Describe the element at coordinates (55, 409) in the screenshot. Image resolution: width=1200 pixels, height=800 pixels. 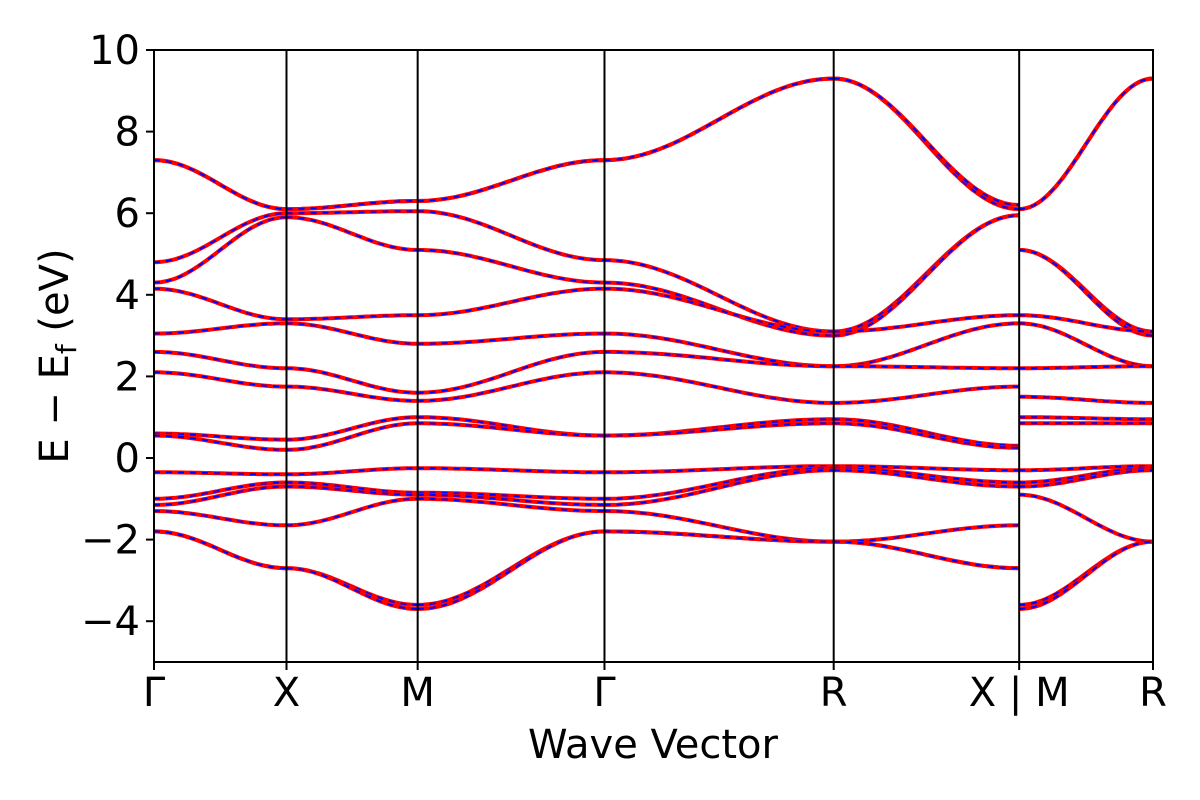
I see `y-axis-label-main: E − E` at that location.